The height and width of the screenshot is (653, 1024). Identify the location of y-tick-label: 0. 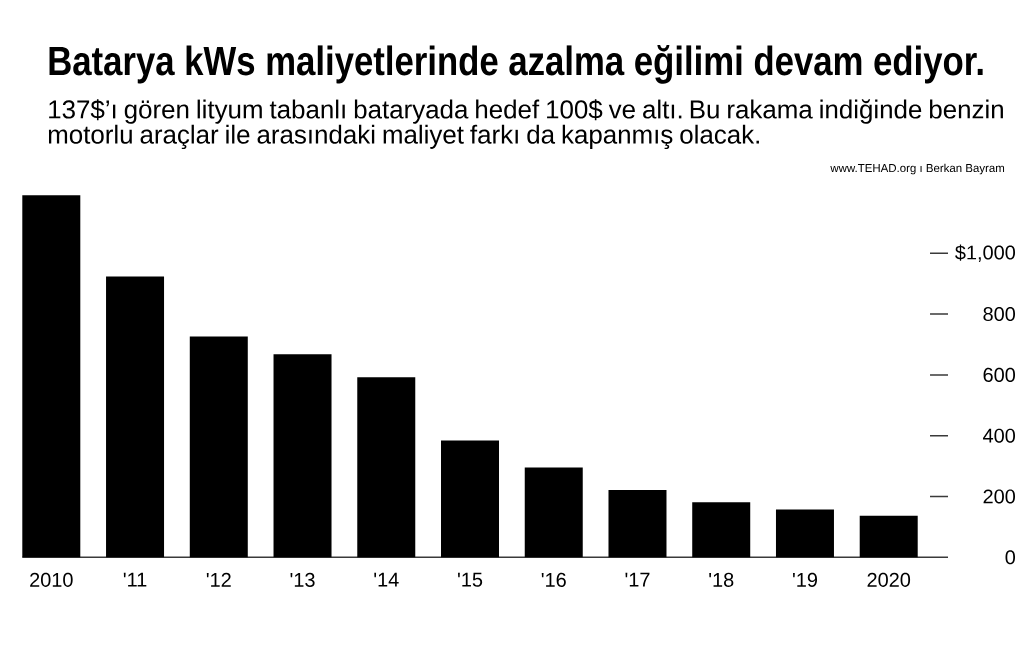
(1010, 557).